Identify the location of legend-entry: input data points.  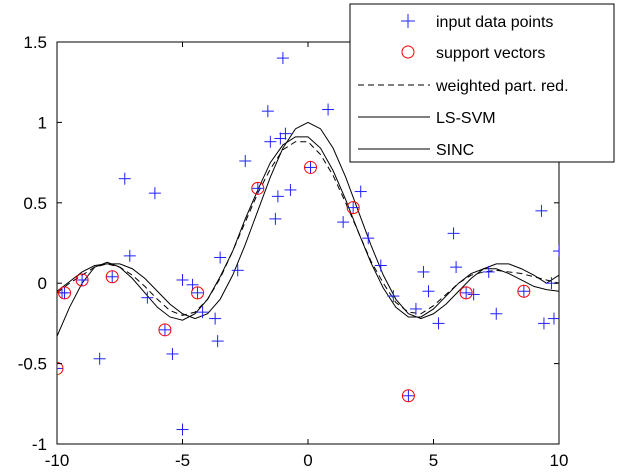
(477, 22).